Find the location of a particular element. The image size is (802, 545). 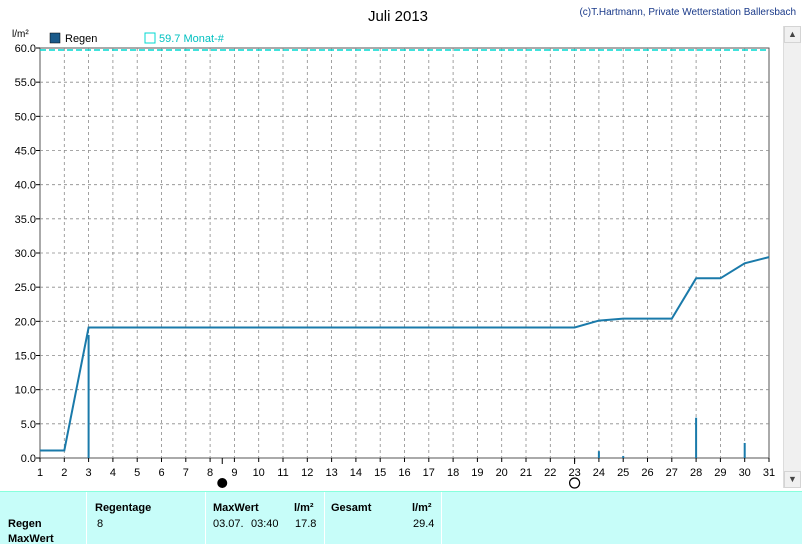

scroll-down-icon: ▼ is located at coordinates (792, 479).